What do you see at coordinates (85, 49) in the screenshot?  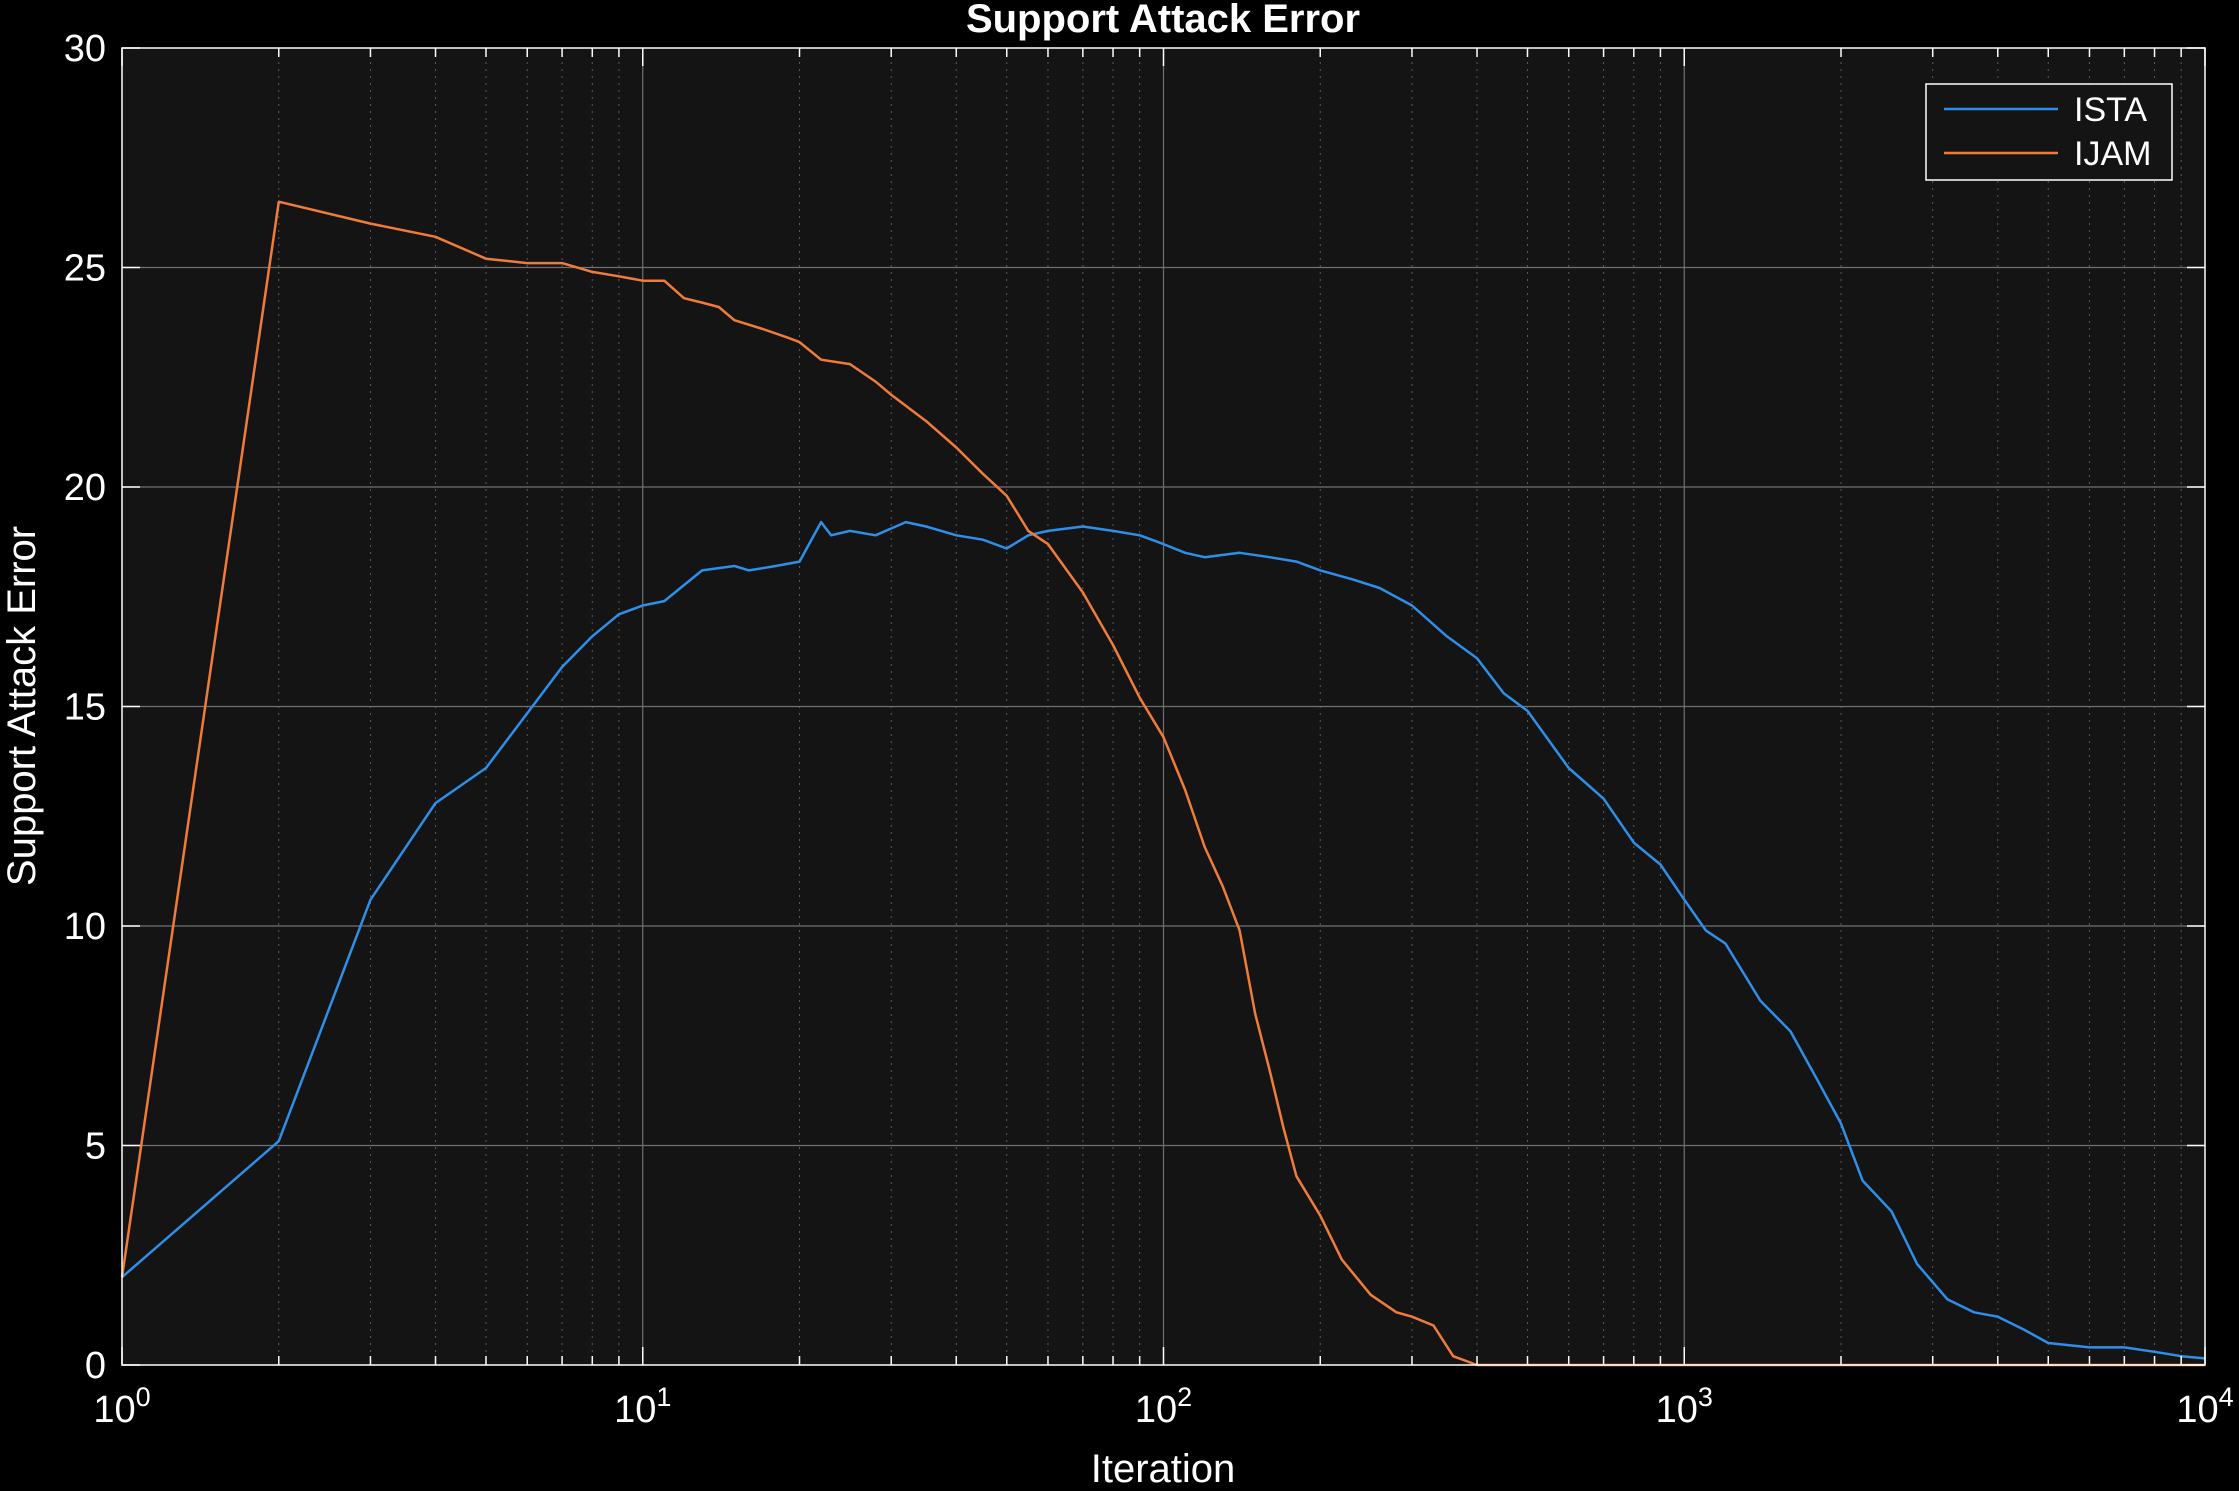 I see `y-tick-label: 30` at bounding box center [85, 49].